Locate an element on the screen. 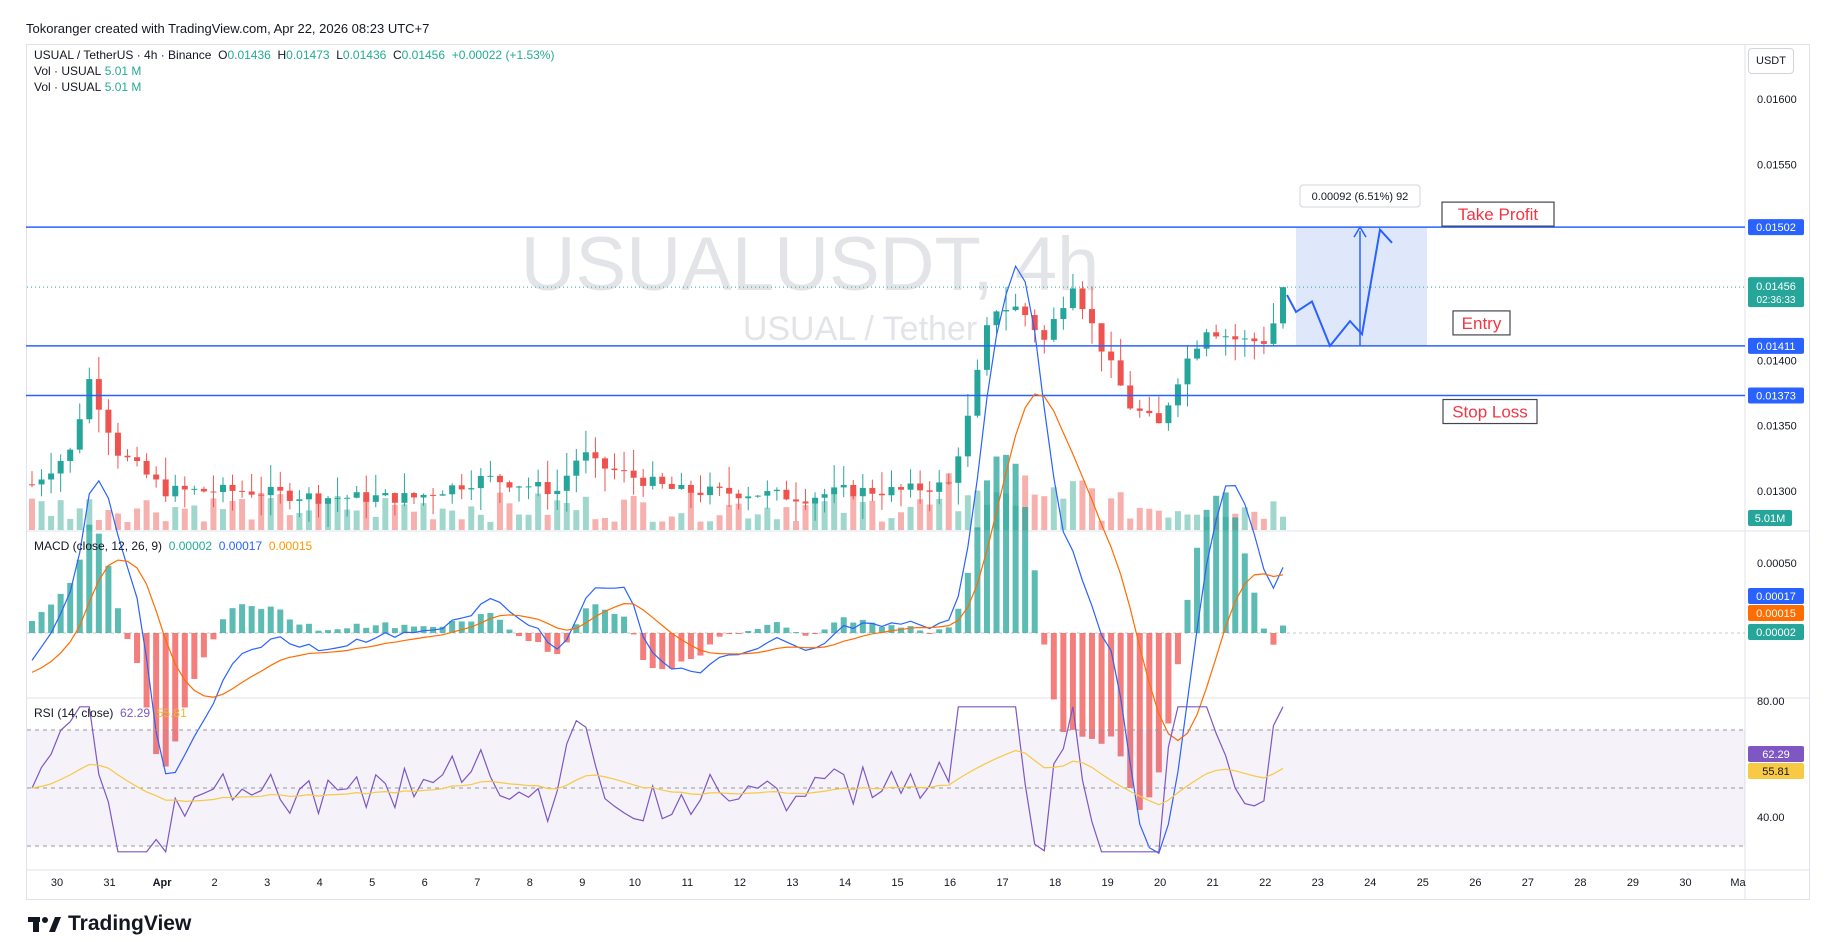  time-axis-label: 13 is located at coordinates (792, 883).